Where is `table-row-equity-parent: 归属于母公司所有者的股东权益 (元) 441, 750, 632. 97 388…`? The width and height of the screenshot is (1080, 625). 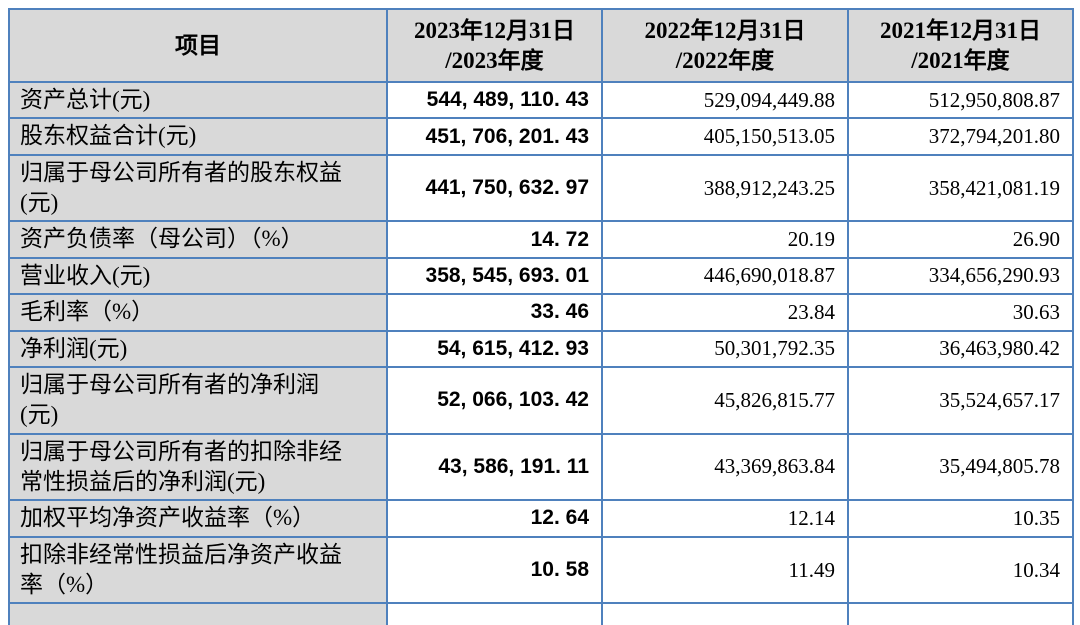 table-row-equity-parent: 归属于母公司所有者的股东权益 (元) 441, 750, 632. 97 388… is located at coordinates (541, 188).